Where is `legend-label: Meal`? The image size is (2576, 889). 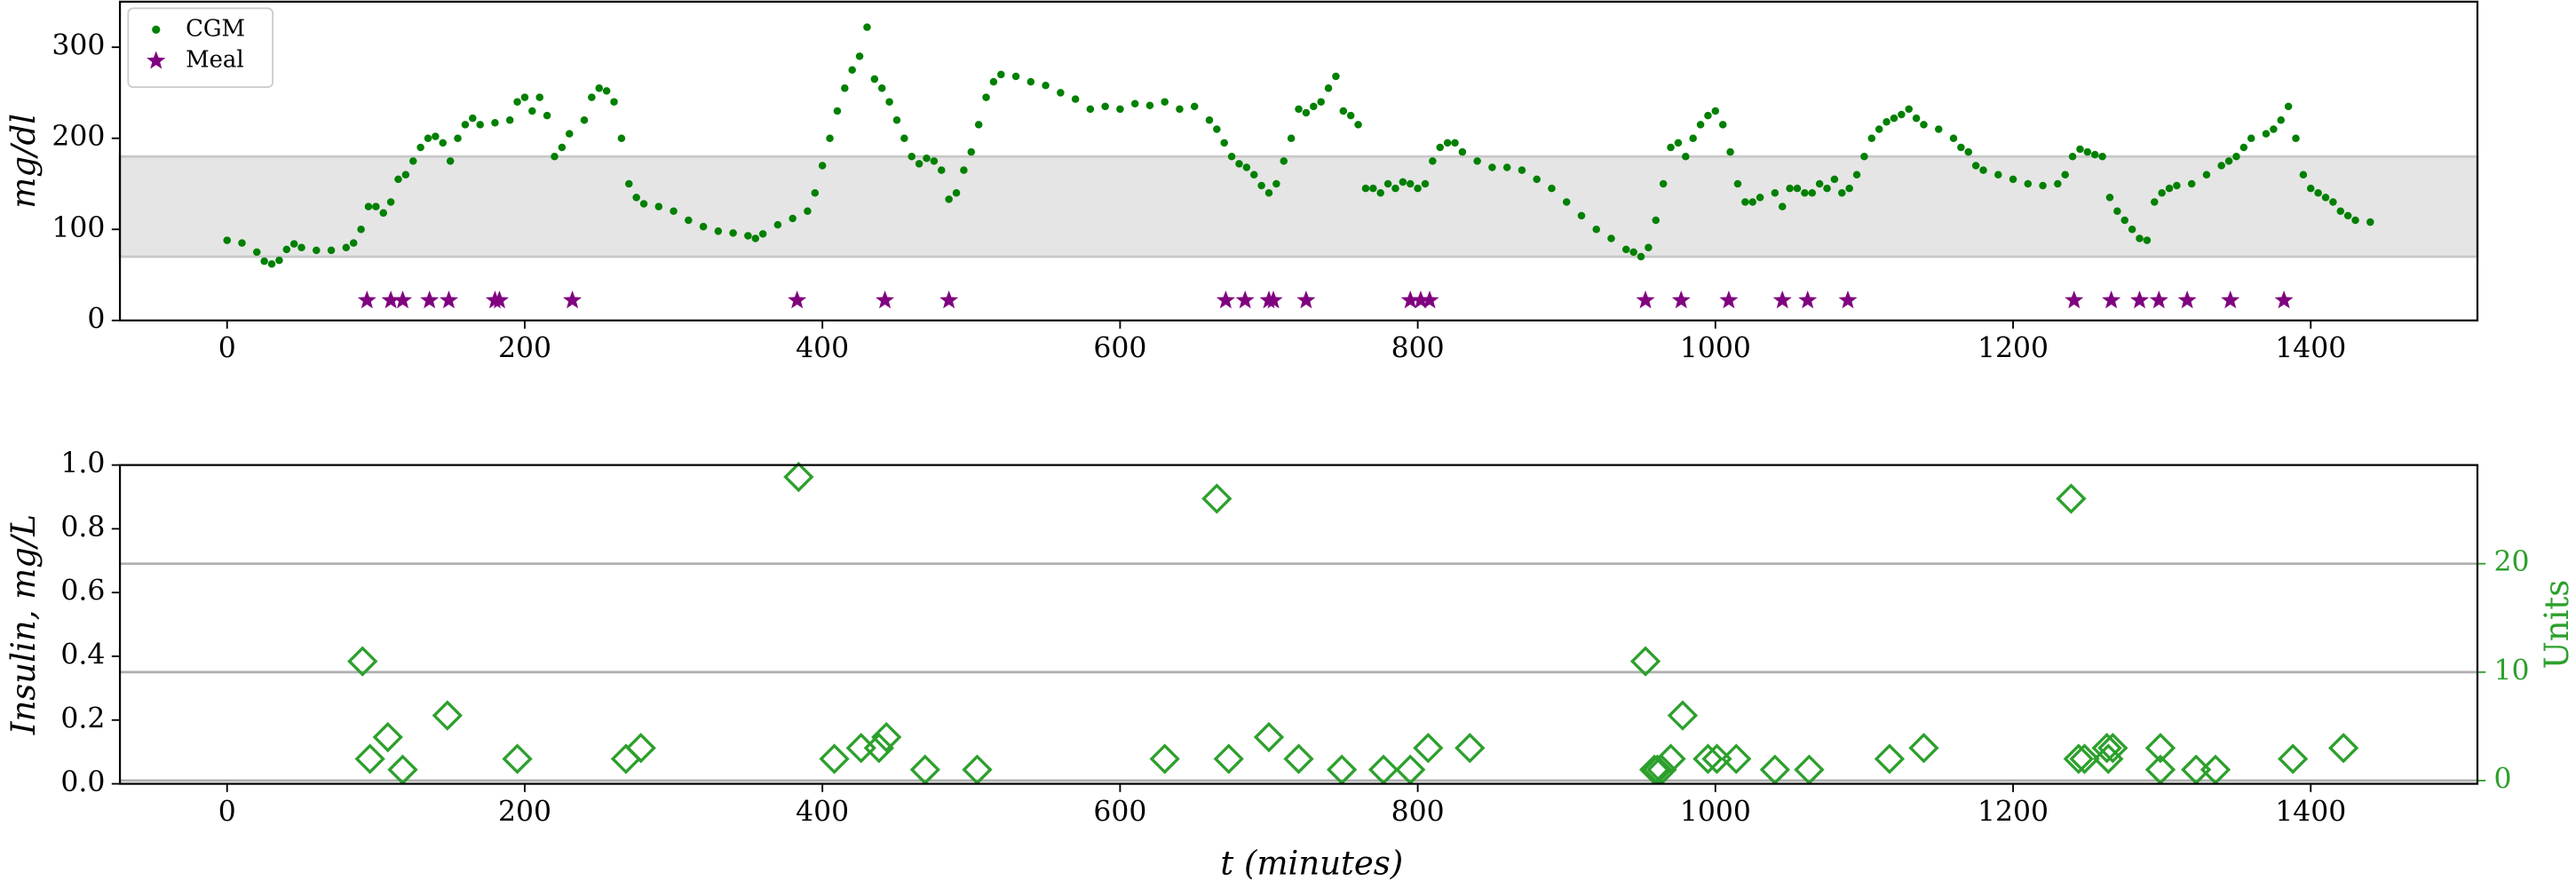 legend-label: Meal is located at coordinates (215, 59).